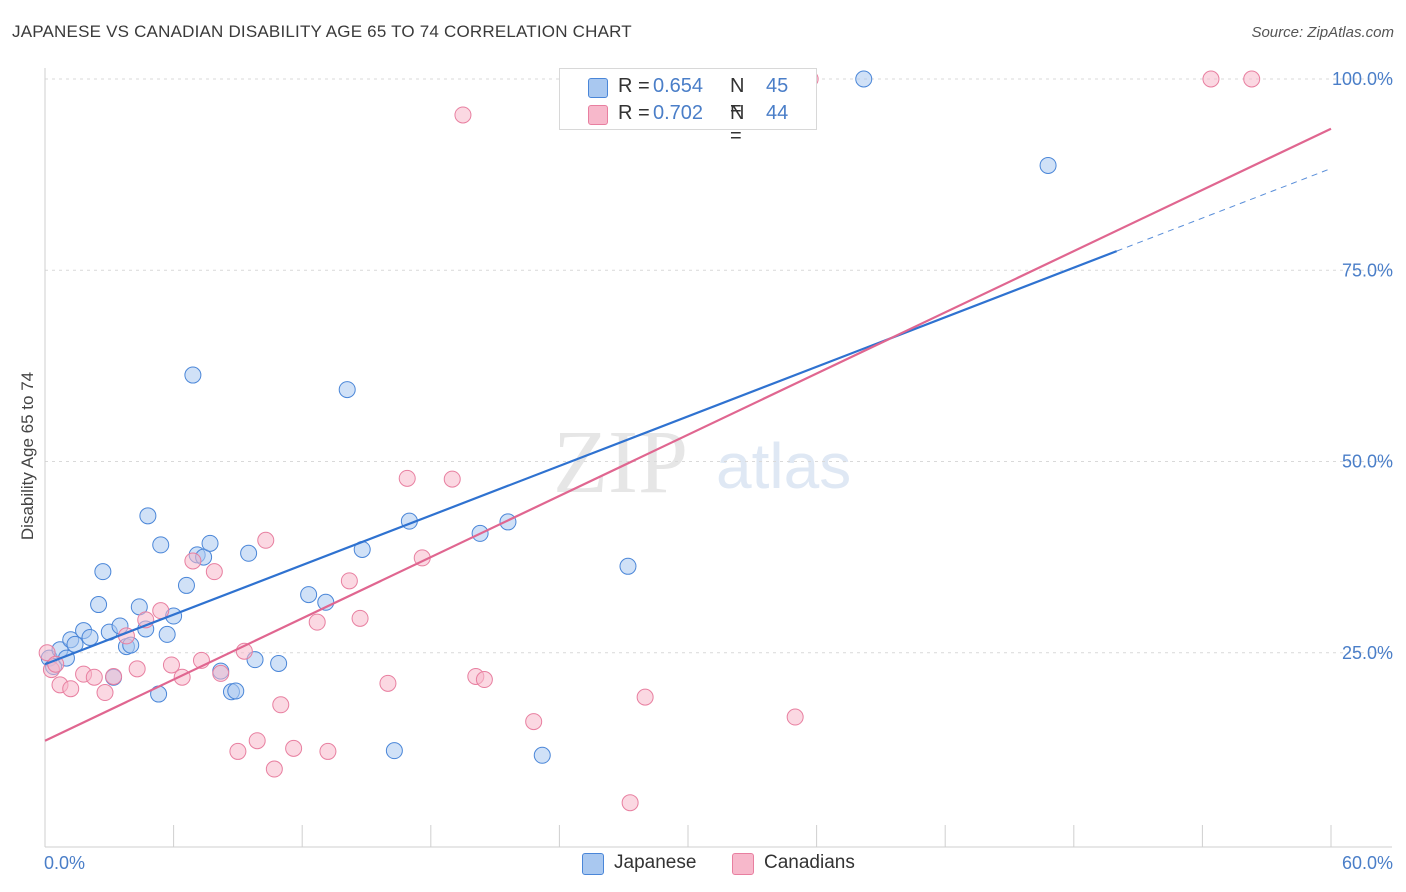  What do you see at coordinates (620, 462) in the screenshot?
I see `watermark-zip: ZIP` at bounding box center [620, 462].